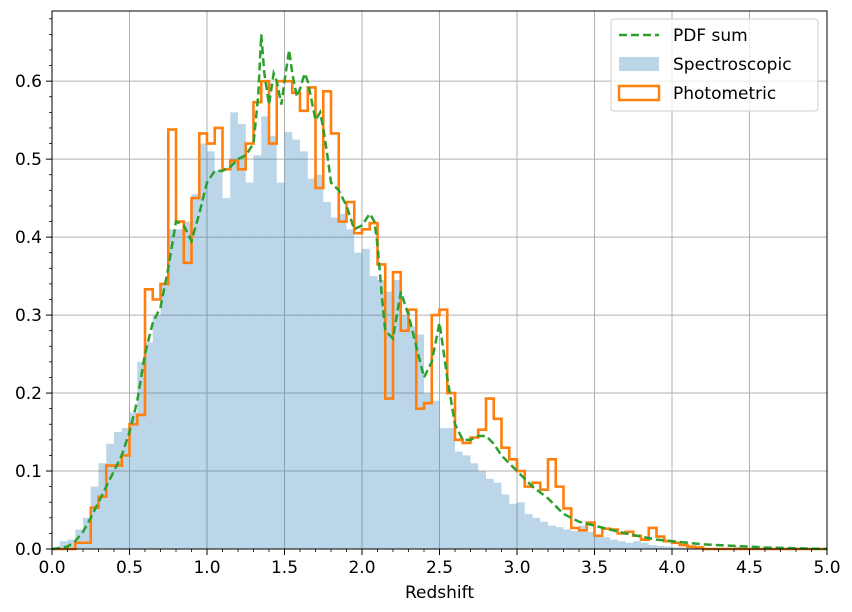  I want to click on legend-spectroscopic-label: Spectroscopic, so click(732, 65).